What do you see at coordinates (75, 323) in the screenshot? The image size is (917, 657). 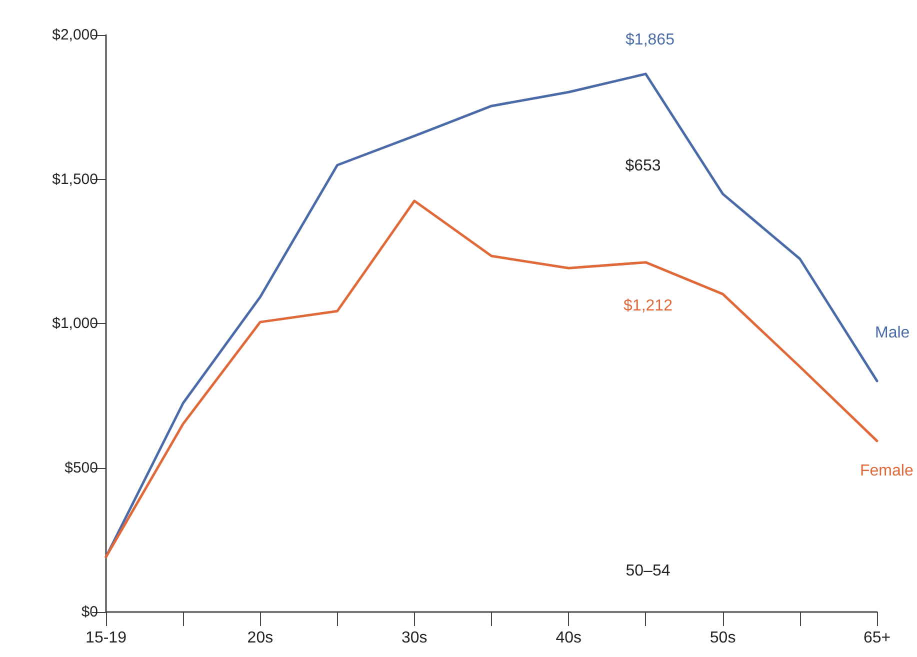 I see `y-tick-label: $1,000` at bounding box center [75, 323].